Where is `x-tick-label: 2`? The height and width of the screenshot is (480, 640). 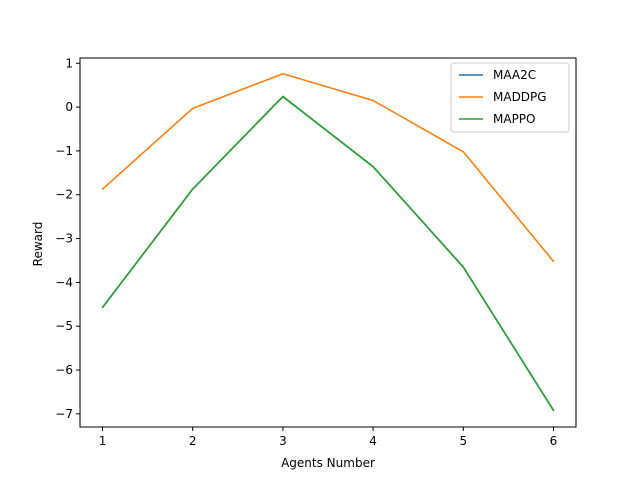
x-tick-label: 2 is located at coordinates (193, 441).